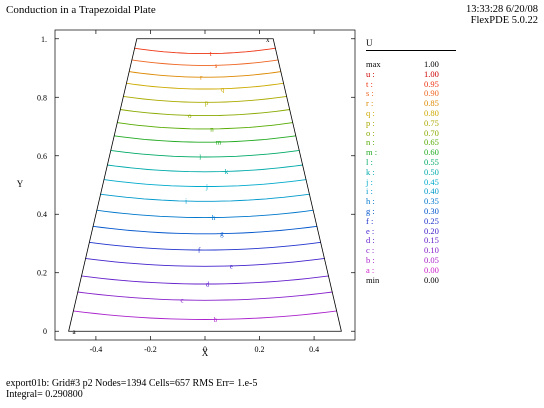  Describe the element at coordinates (431, 201) in the screenshot. I see `legend-row-value: 0.35` at that location.